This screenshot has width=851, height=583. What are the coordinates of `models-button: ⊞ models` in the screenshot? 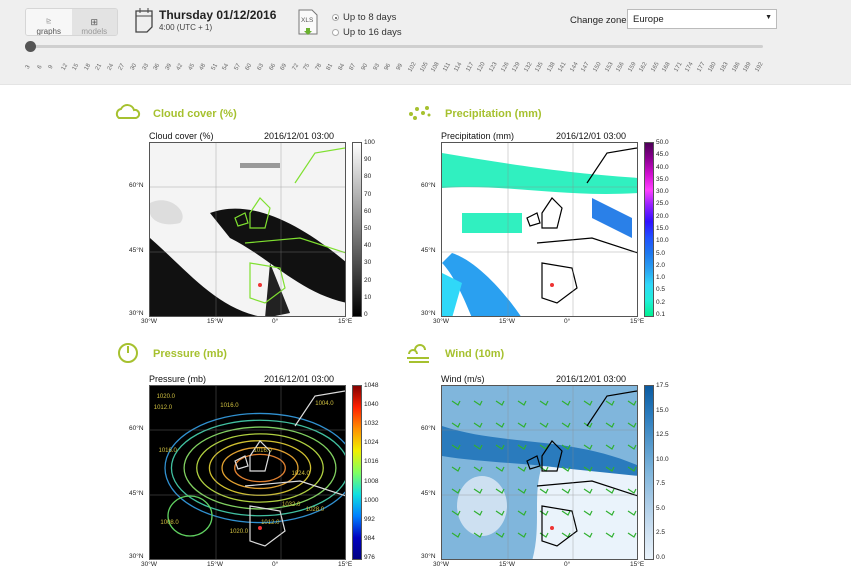 It's located at (94, 22).